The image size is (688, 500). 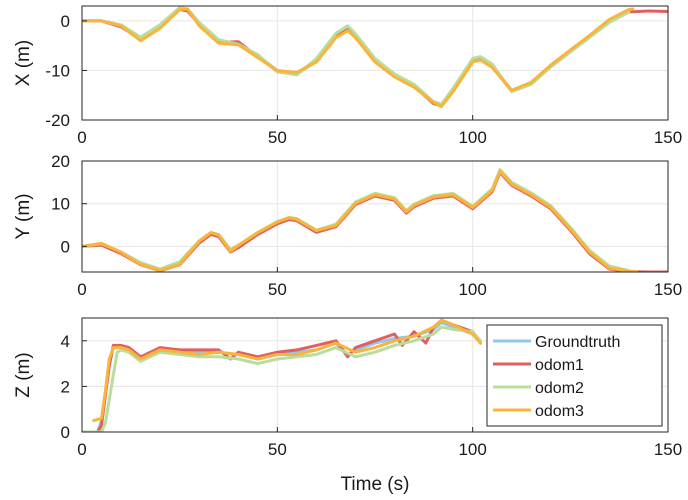 What do you see at coordinates (65, 386) in the screenshot?
I see `y-tick-label: 2` at bounding box center [65, 386].